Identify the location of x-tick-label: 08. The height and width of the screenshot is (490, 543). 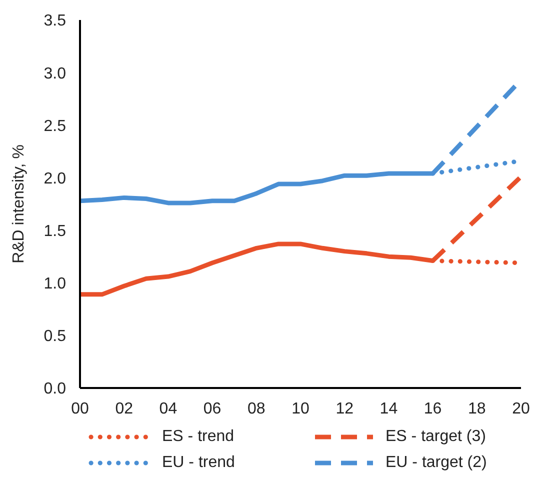
(257, 409).